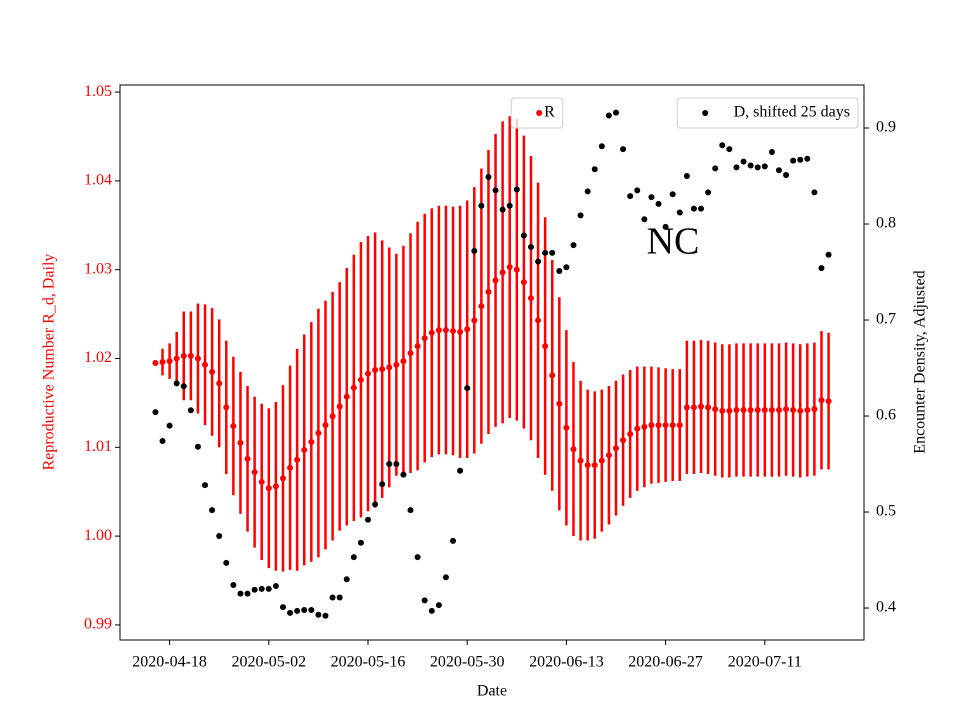 Image resolution: width=960 pixels, height=720 pixels. What do you see at coordinates (492, 691) in the screenshot?
I see `x-axis-label: Date` at bounding box center [492, 691].